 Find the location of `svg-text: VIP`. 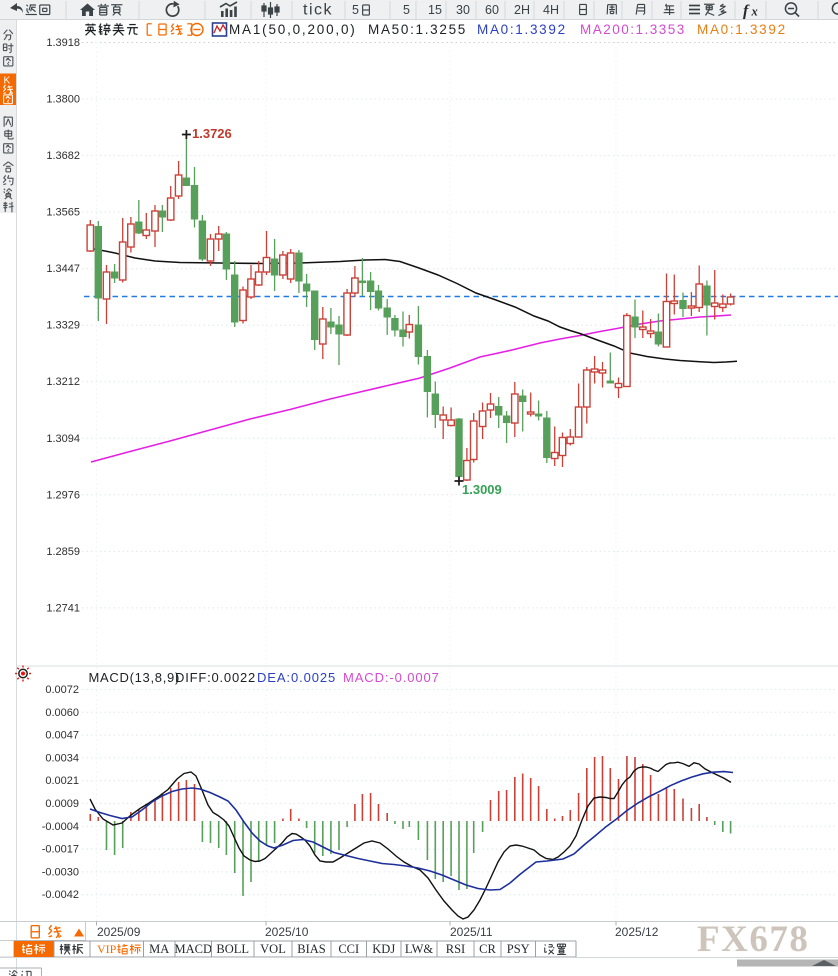

svg-text: VIP is located at coordinates (107, 949).